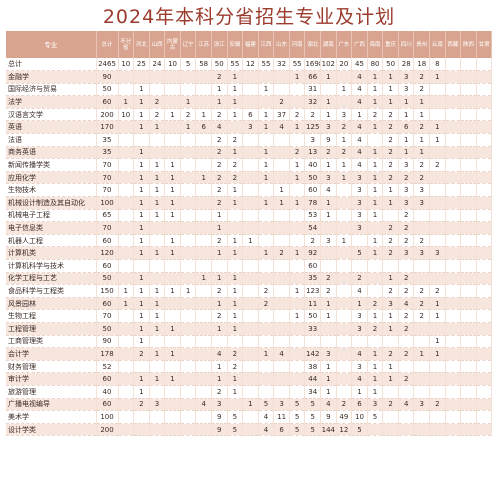 The height and width of the screenshot is (486, 498). What do you see at coordinates (313, 392) in the screenshot?
I see `quota-cell: 34` at bounding box center [313, 392].